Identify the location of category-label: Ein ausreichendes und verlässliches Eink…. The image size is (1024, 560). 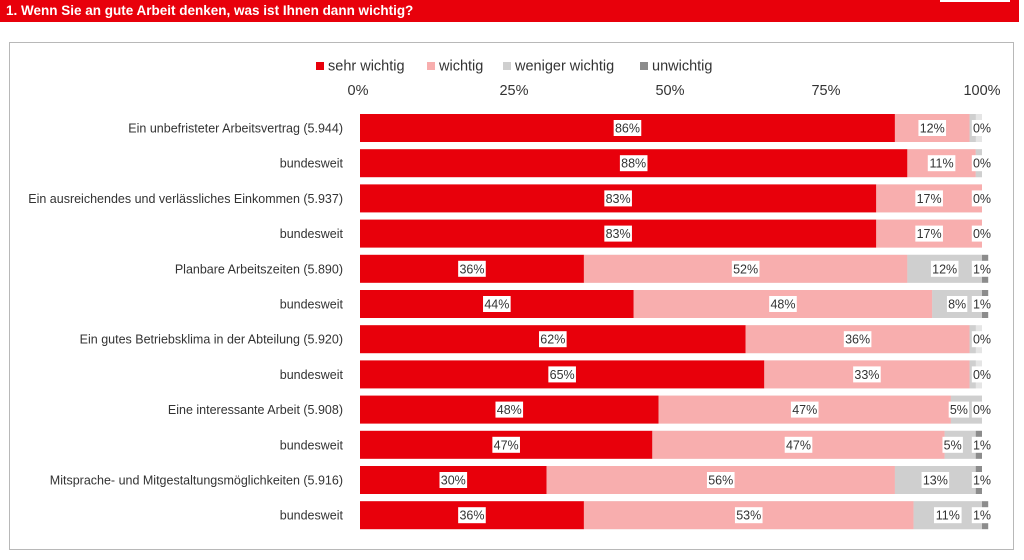
(185, 199).